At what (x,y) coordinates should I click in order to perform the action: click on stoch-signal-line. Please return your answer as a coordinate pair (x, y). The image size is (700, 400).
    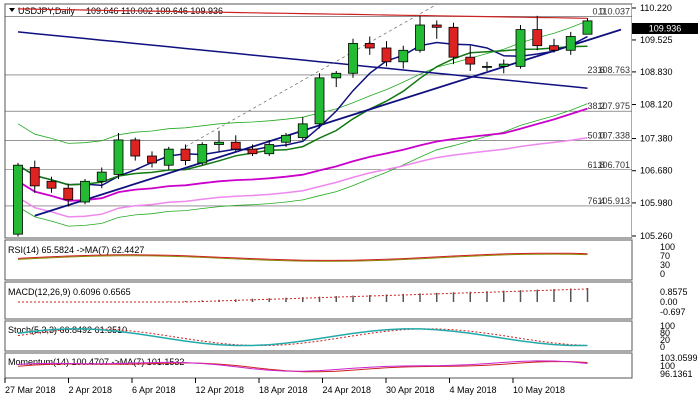
    Looking at the image, I should click on (302, 337).